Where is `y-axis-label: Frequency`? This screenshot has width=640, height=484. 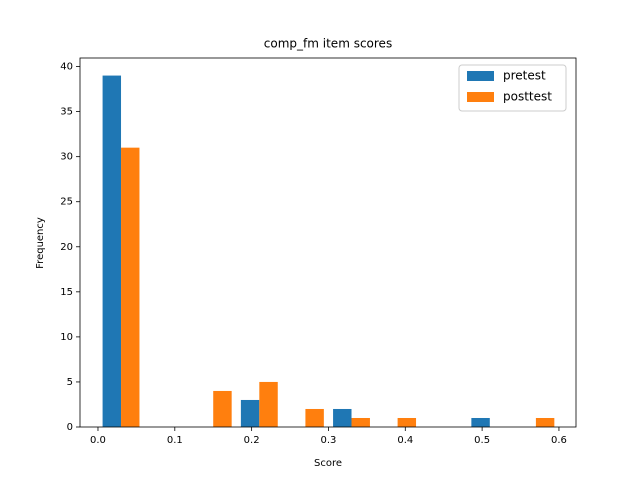
y-axis-label: Frequency is located at coordinates (40, 243).